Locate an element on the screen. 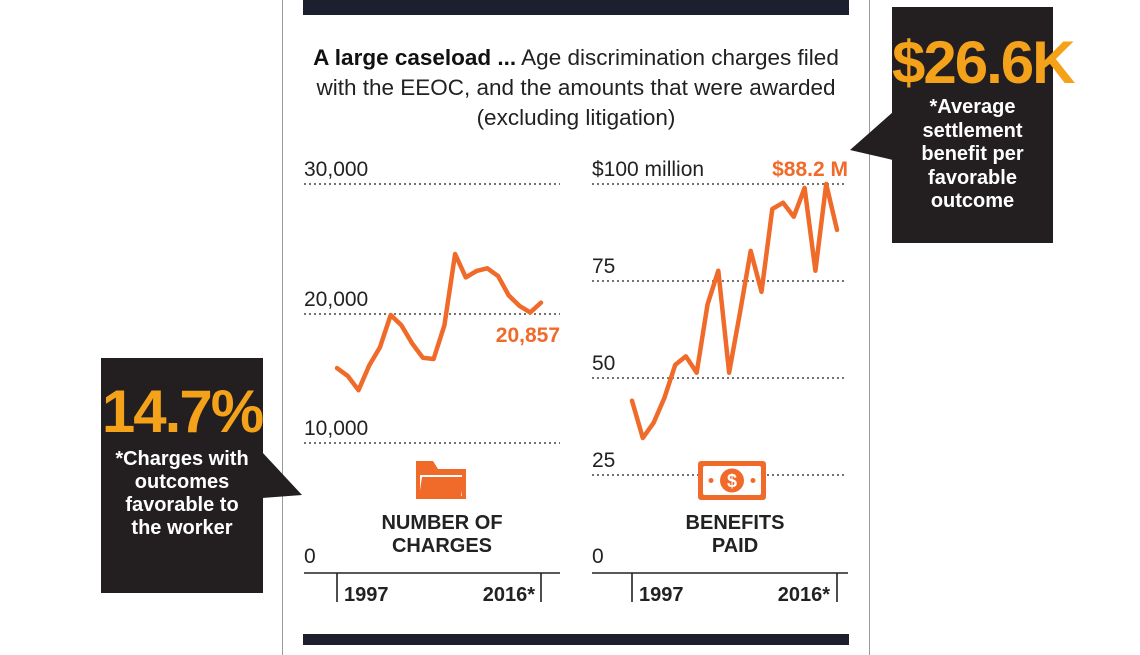  left-callout-pointer is located at coordinates (282, 475).